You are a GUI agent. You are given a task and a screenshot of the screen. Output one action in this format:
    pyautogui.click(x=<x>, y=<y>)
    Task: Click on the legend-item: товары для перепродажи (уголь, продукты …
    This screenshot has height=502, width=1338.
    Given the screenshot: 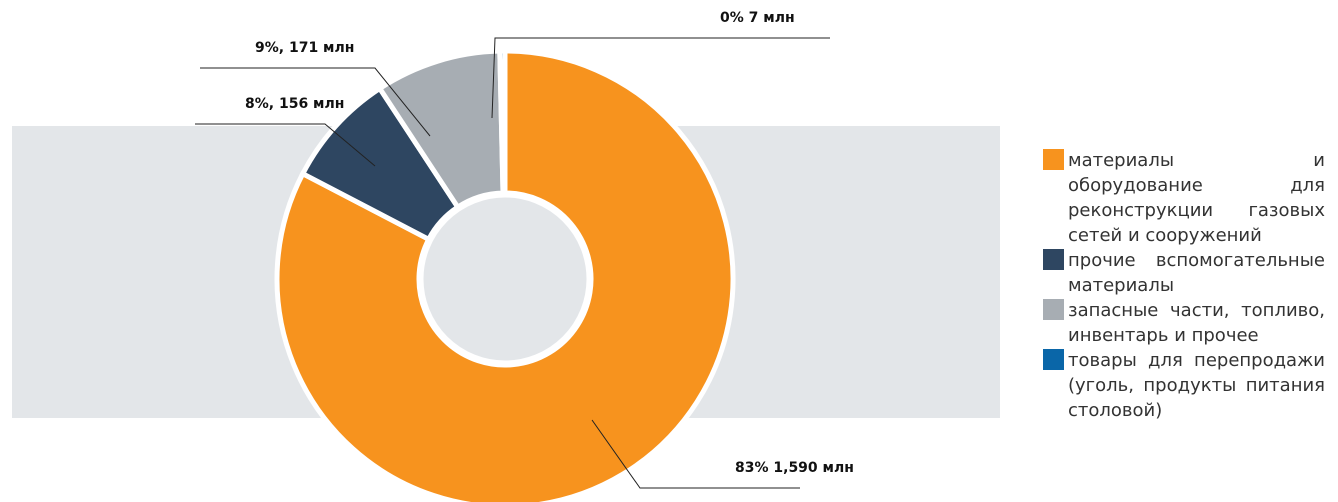 What is the action you would take?
    pyautogui.click(x=1184, y=385)
    